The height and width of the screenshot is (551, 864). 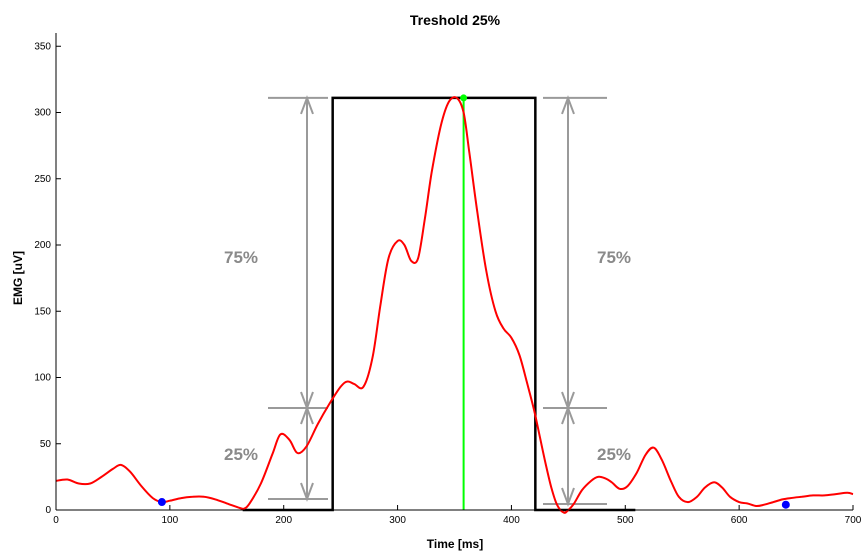 I want to click on label-75-right: 75%, so click(x=614, y=257).